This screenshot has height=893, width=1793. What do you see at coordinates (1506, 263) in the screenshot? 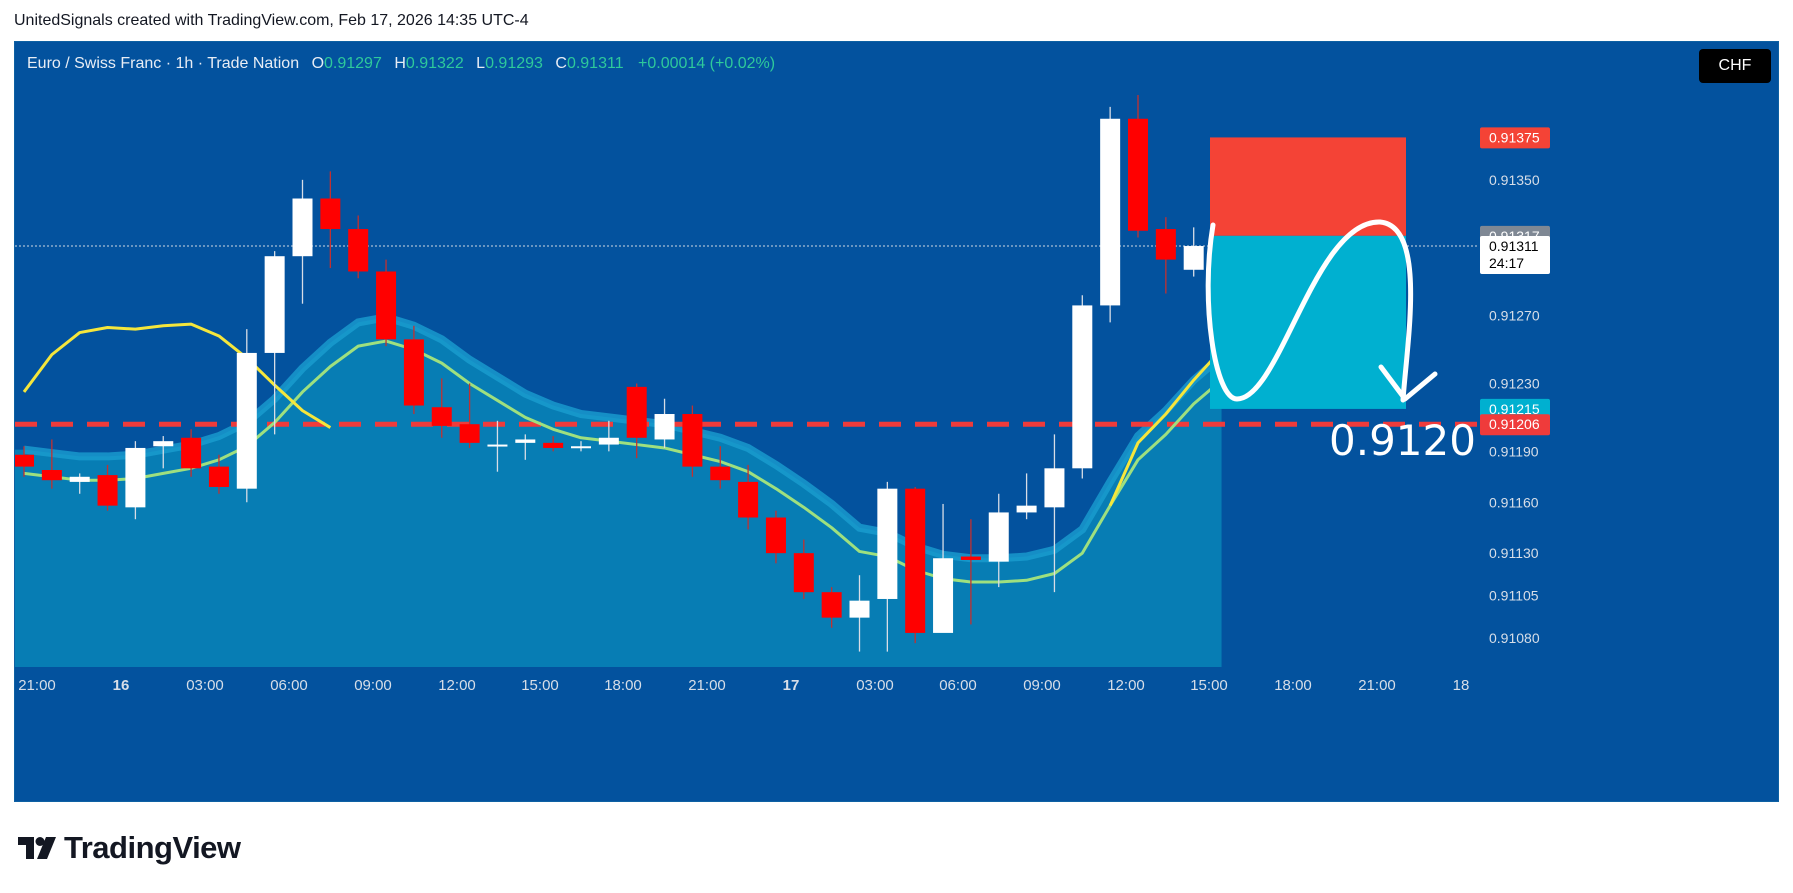
I see `price-tag-countdown: 24:17` at bounding box center [1506, 263].